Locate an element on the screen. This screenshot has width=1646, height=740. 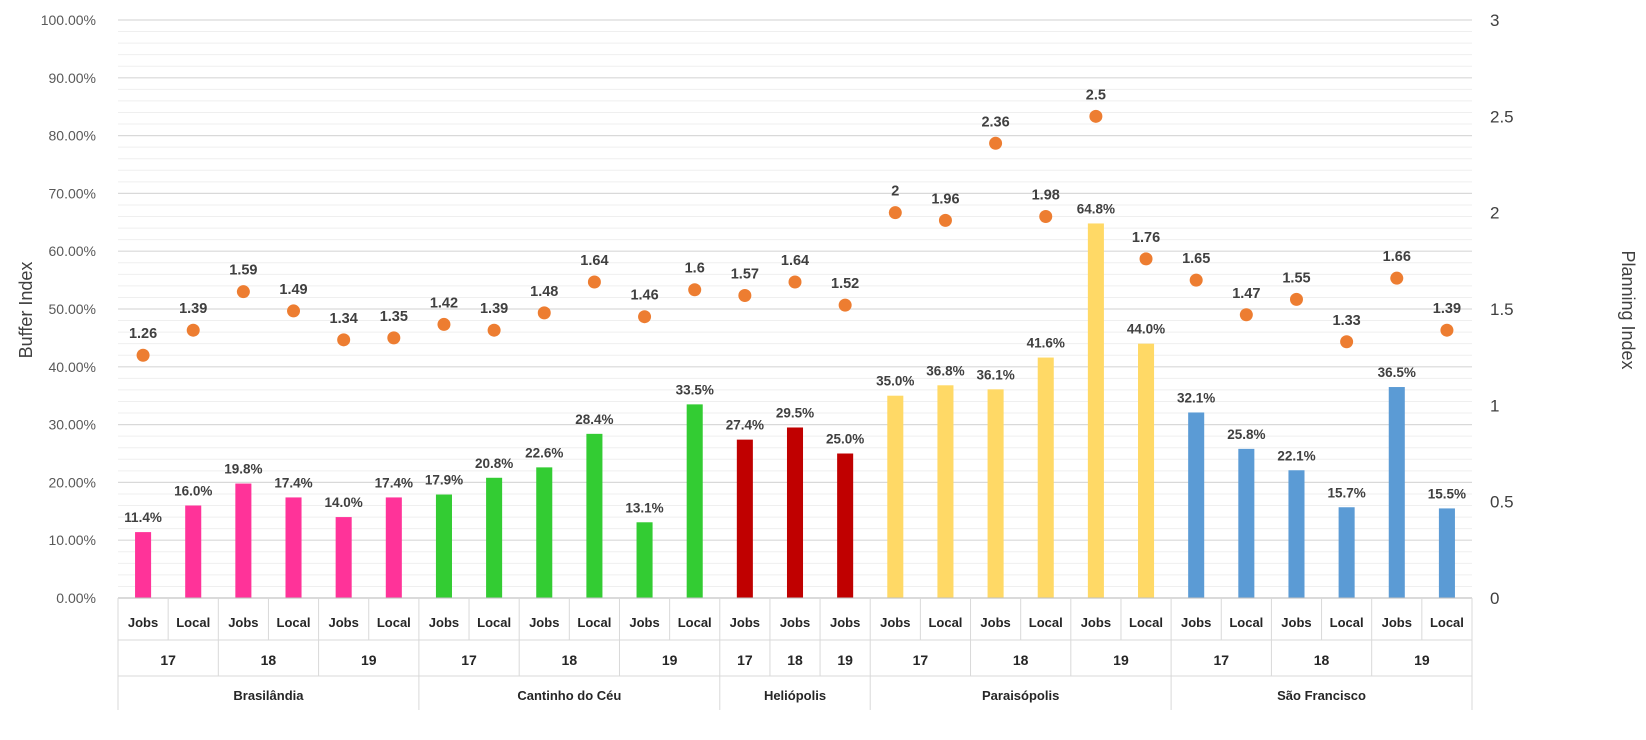
y-tick-label: 70.00% is located at coordinates (72, 193).